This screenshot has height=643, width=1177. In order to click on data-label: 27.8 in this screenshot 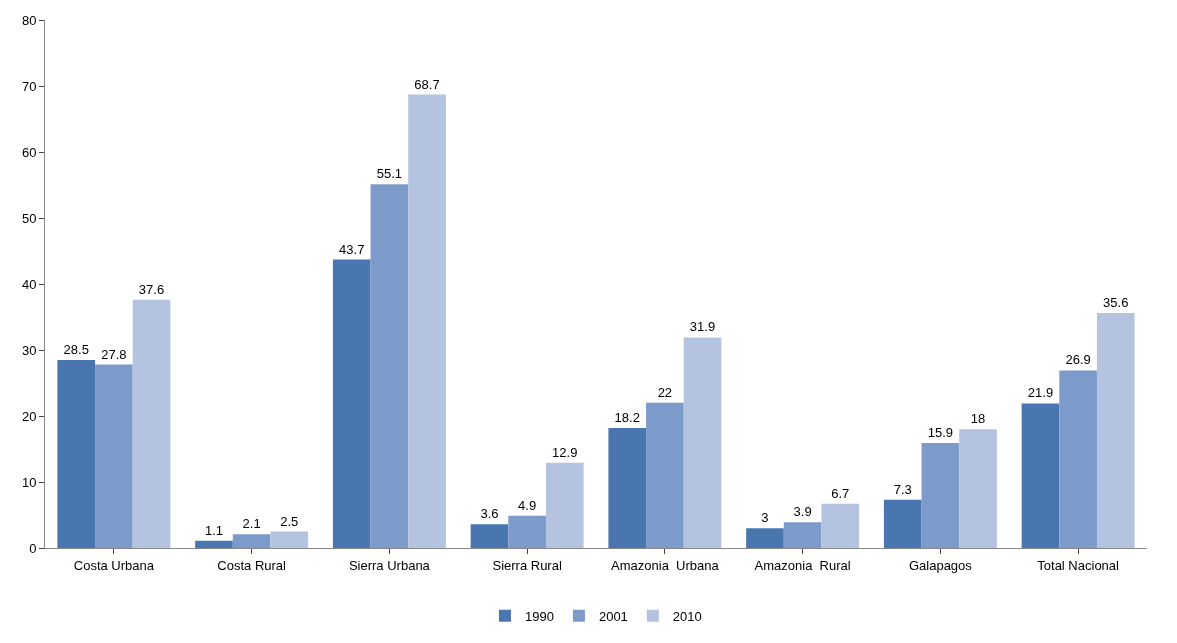, I will do `click(114, 354)`.